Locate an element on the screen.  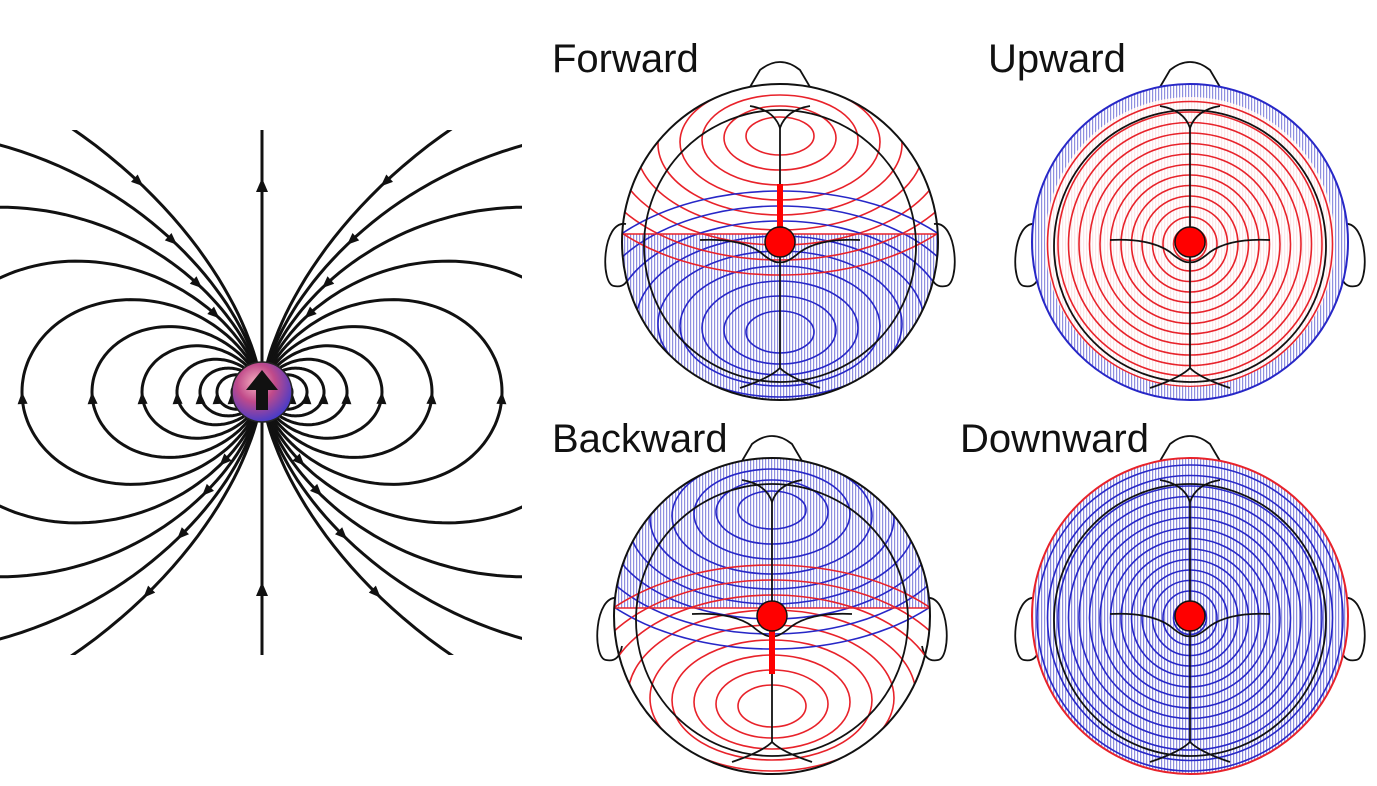
negative-rim is located at coordinates (1190, 242).